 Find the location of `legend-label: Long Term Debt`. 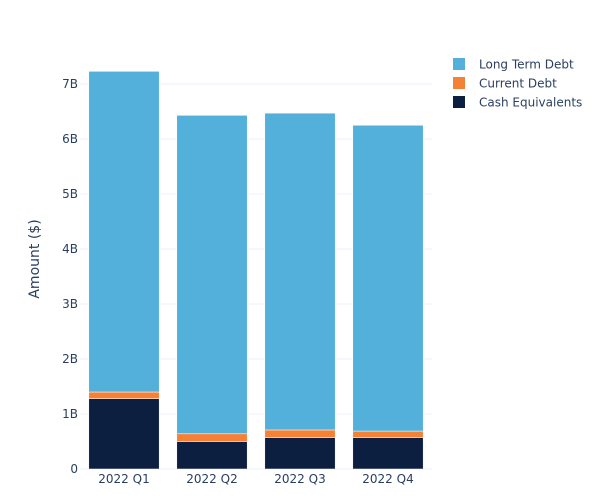

legend-label: Long Term Debt is located at coordinates (526, 65).